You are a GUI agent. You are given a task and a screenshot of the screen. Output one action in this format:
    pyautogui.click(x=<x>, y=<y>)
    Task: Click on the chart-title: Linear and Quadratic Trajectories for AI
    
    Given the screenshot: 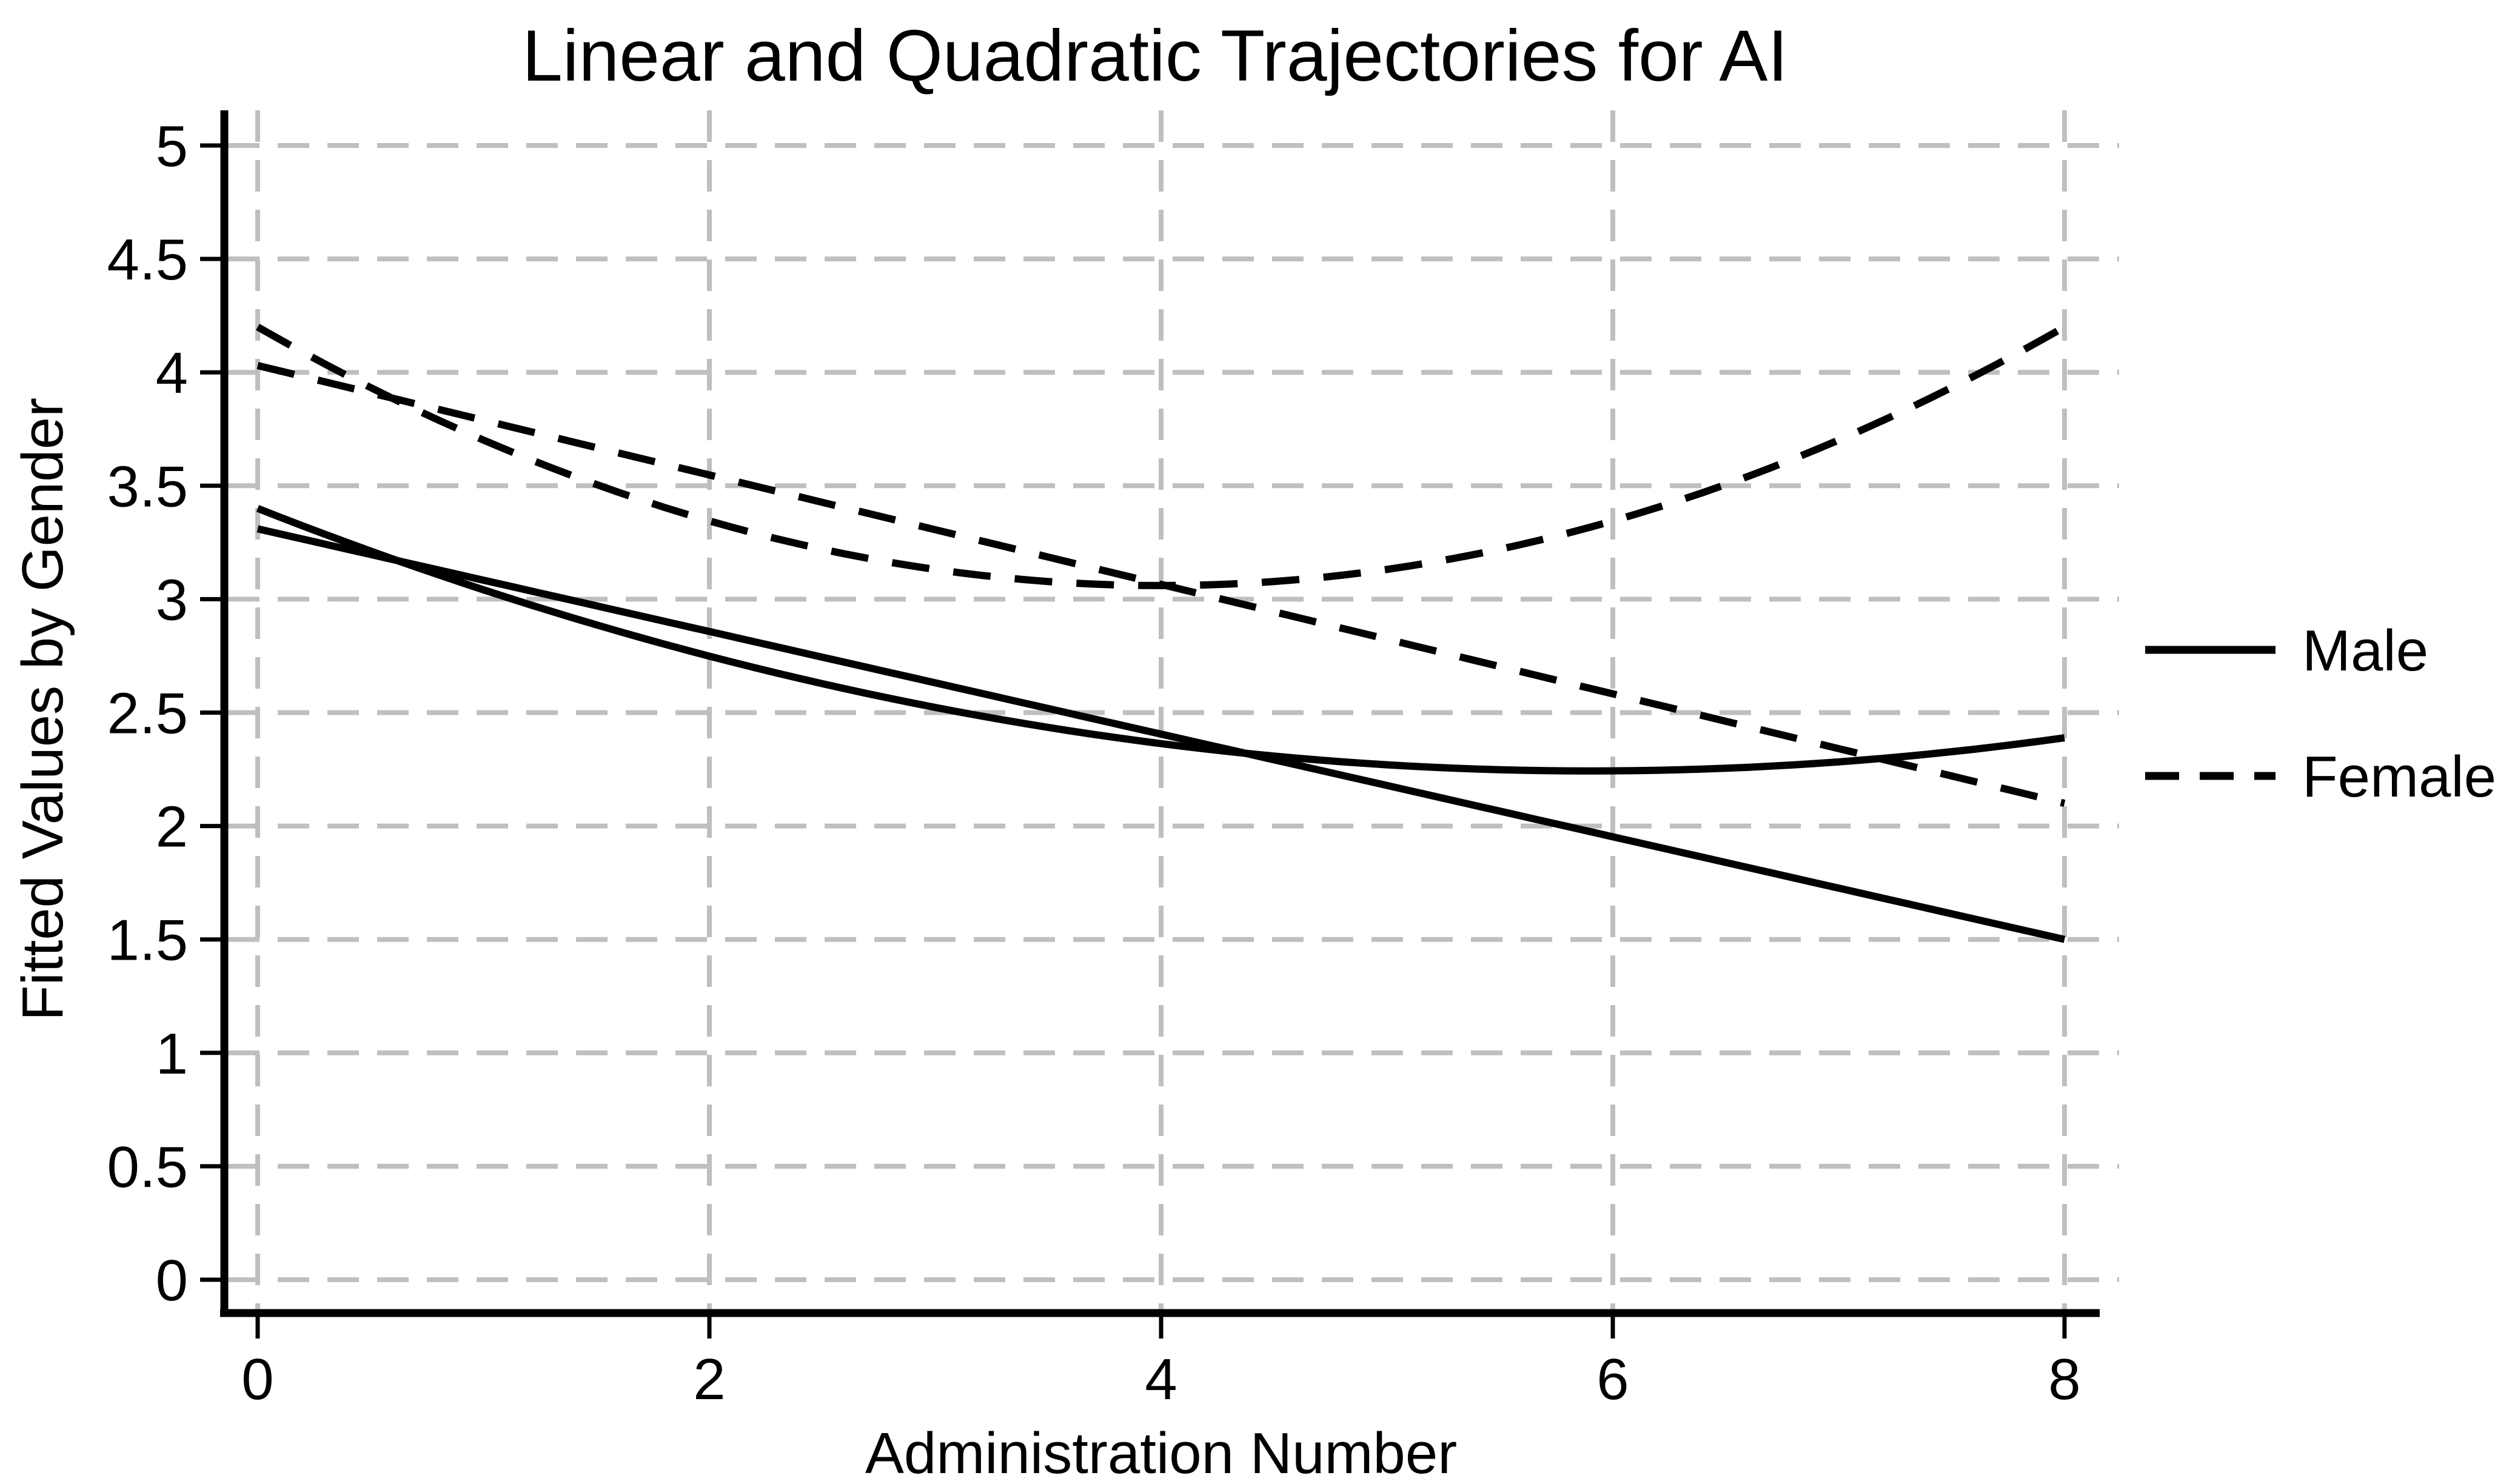 What is the action you would take?
    pyautogui.click(x=1155, y=55)
    